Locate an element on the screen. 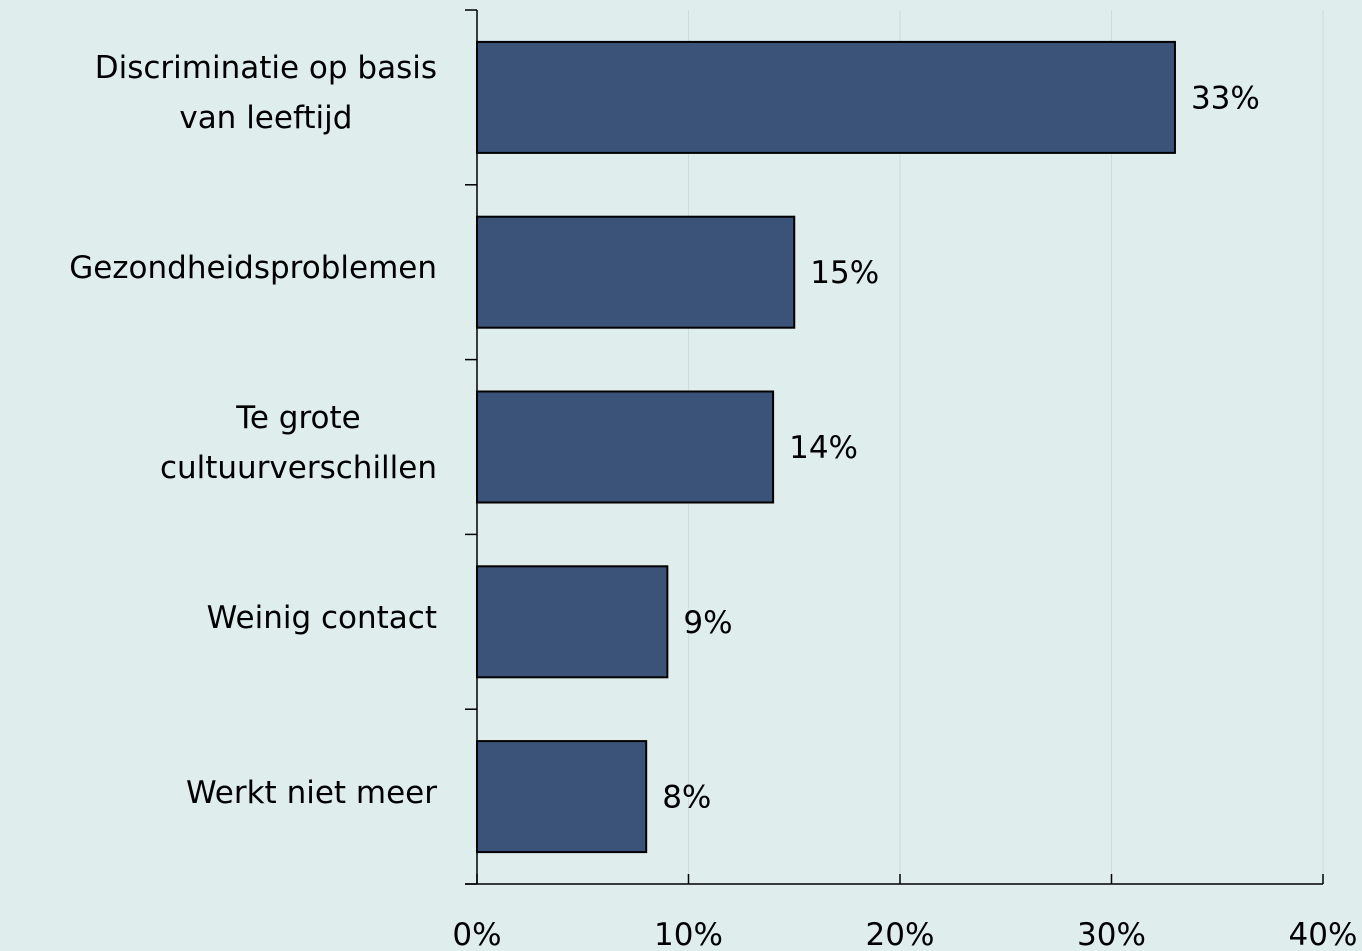 Image resolution: width=1362 pixels, height=951 pixels. data-label: 14% is located at coordinates (823, 448).